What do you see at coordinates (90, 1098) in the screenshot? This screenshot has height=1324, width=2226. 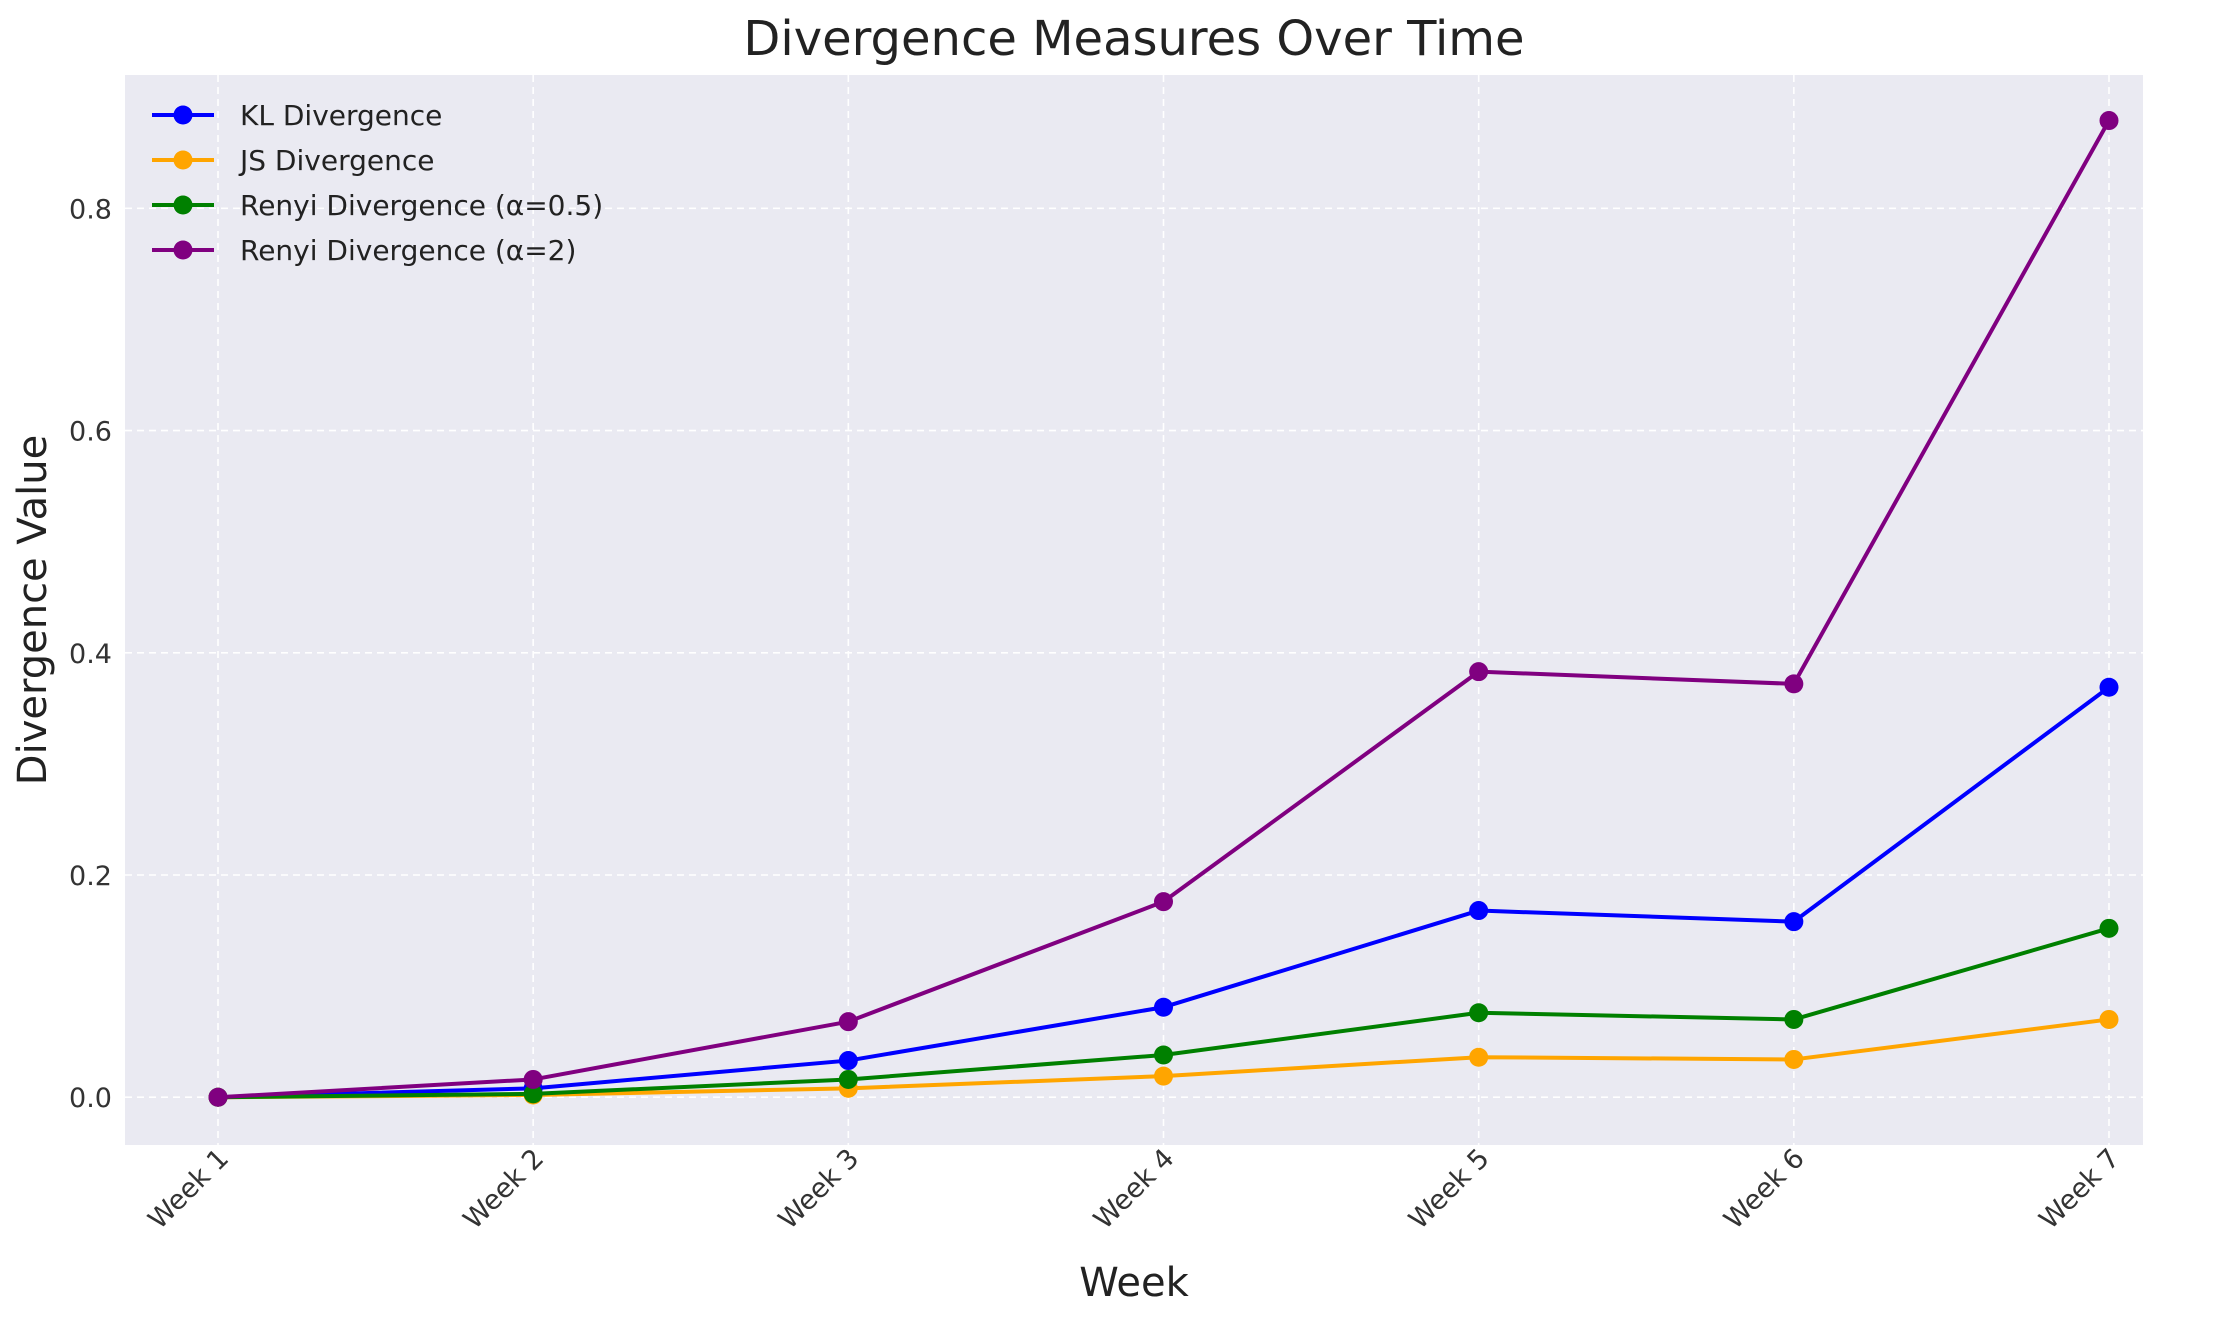 I see `y-tick-label: 0.0` at bounding box center [90, 1098].